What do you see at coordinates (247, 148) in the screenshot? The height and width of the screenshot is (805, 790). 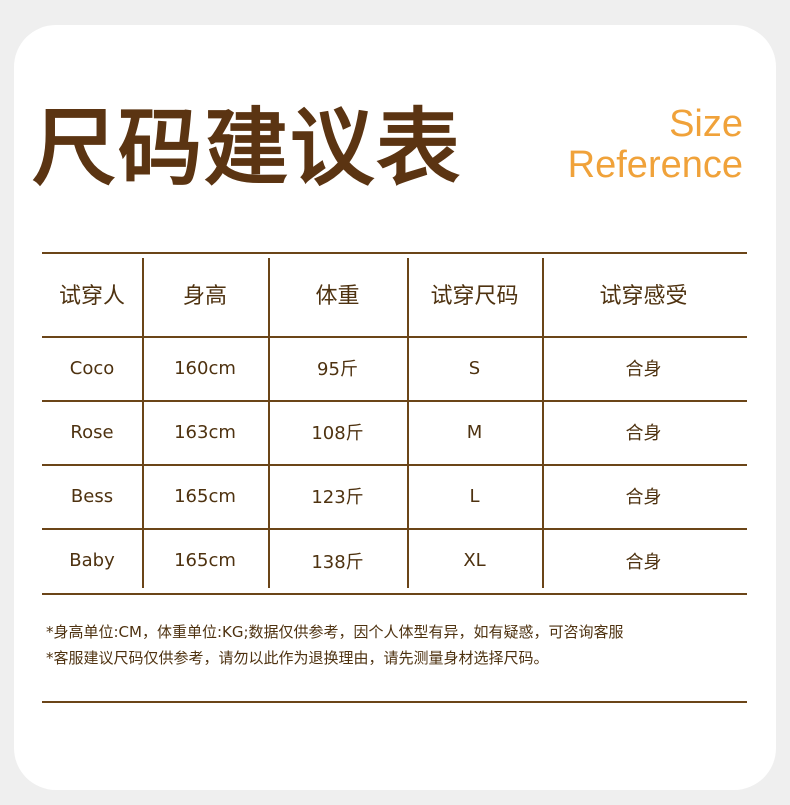 I see `page-title: 尺码建议表` at bounding box center [247, 148].